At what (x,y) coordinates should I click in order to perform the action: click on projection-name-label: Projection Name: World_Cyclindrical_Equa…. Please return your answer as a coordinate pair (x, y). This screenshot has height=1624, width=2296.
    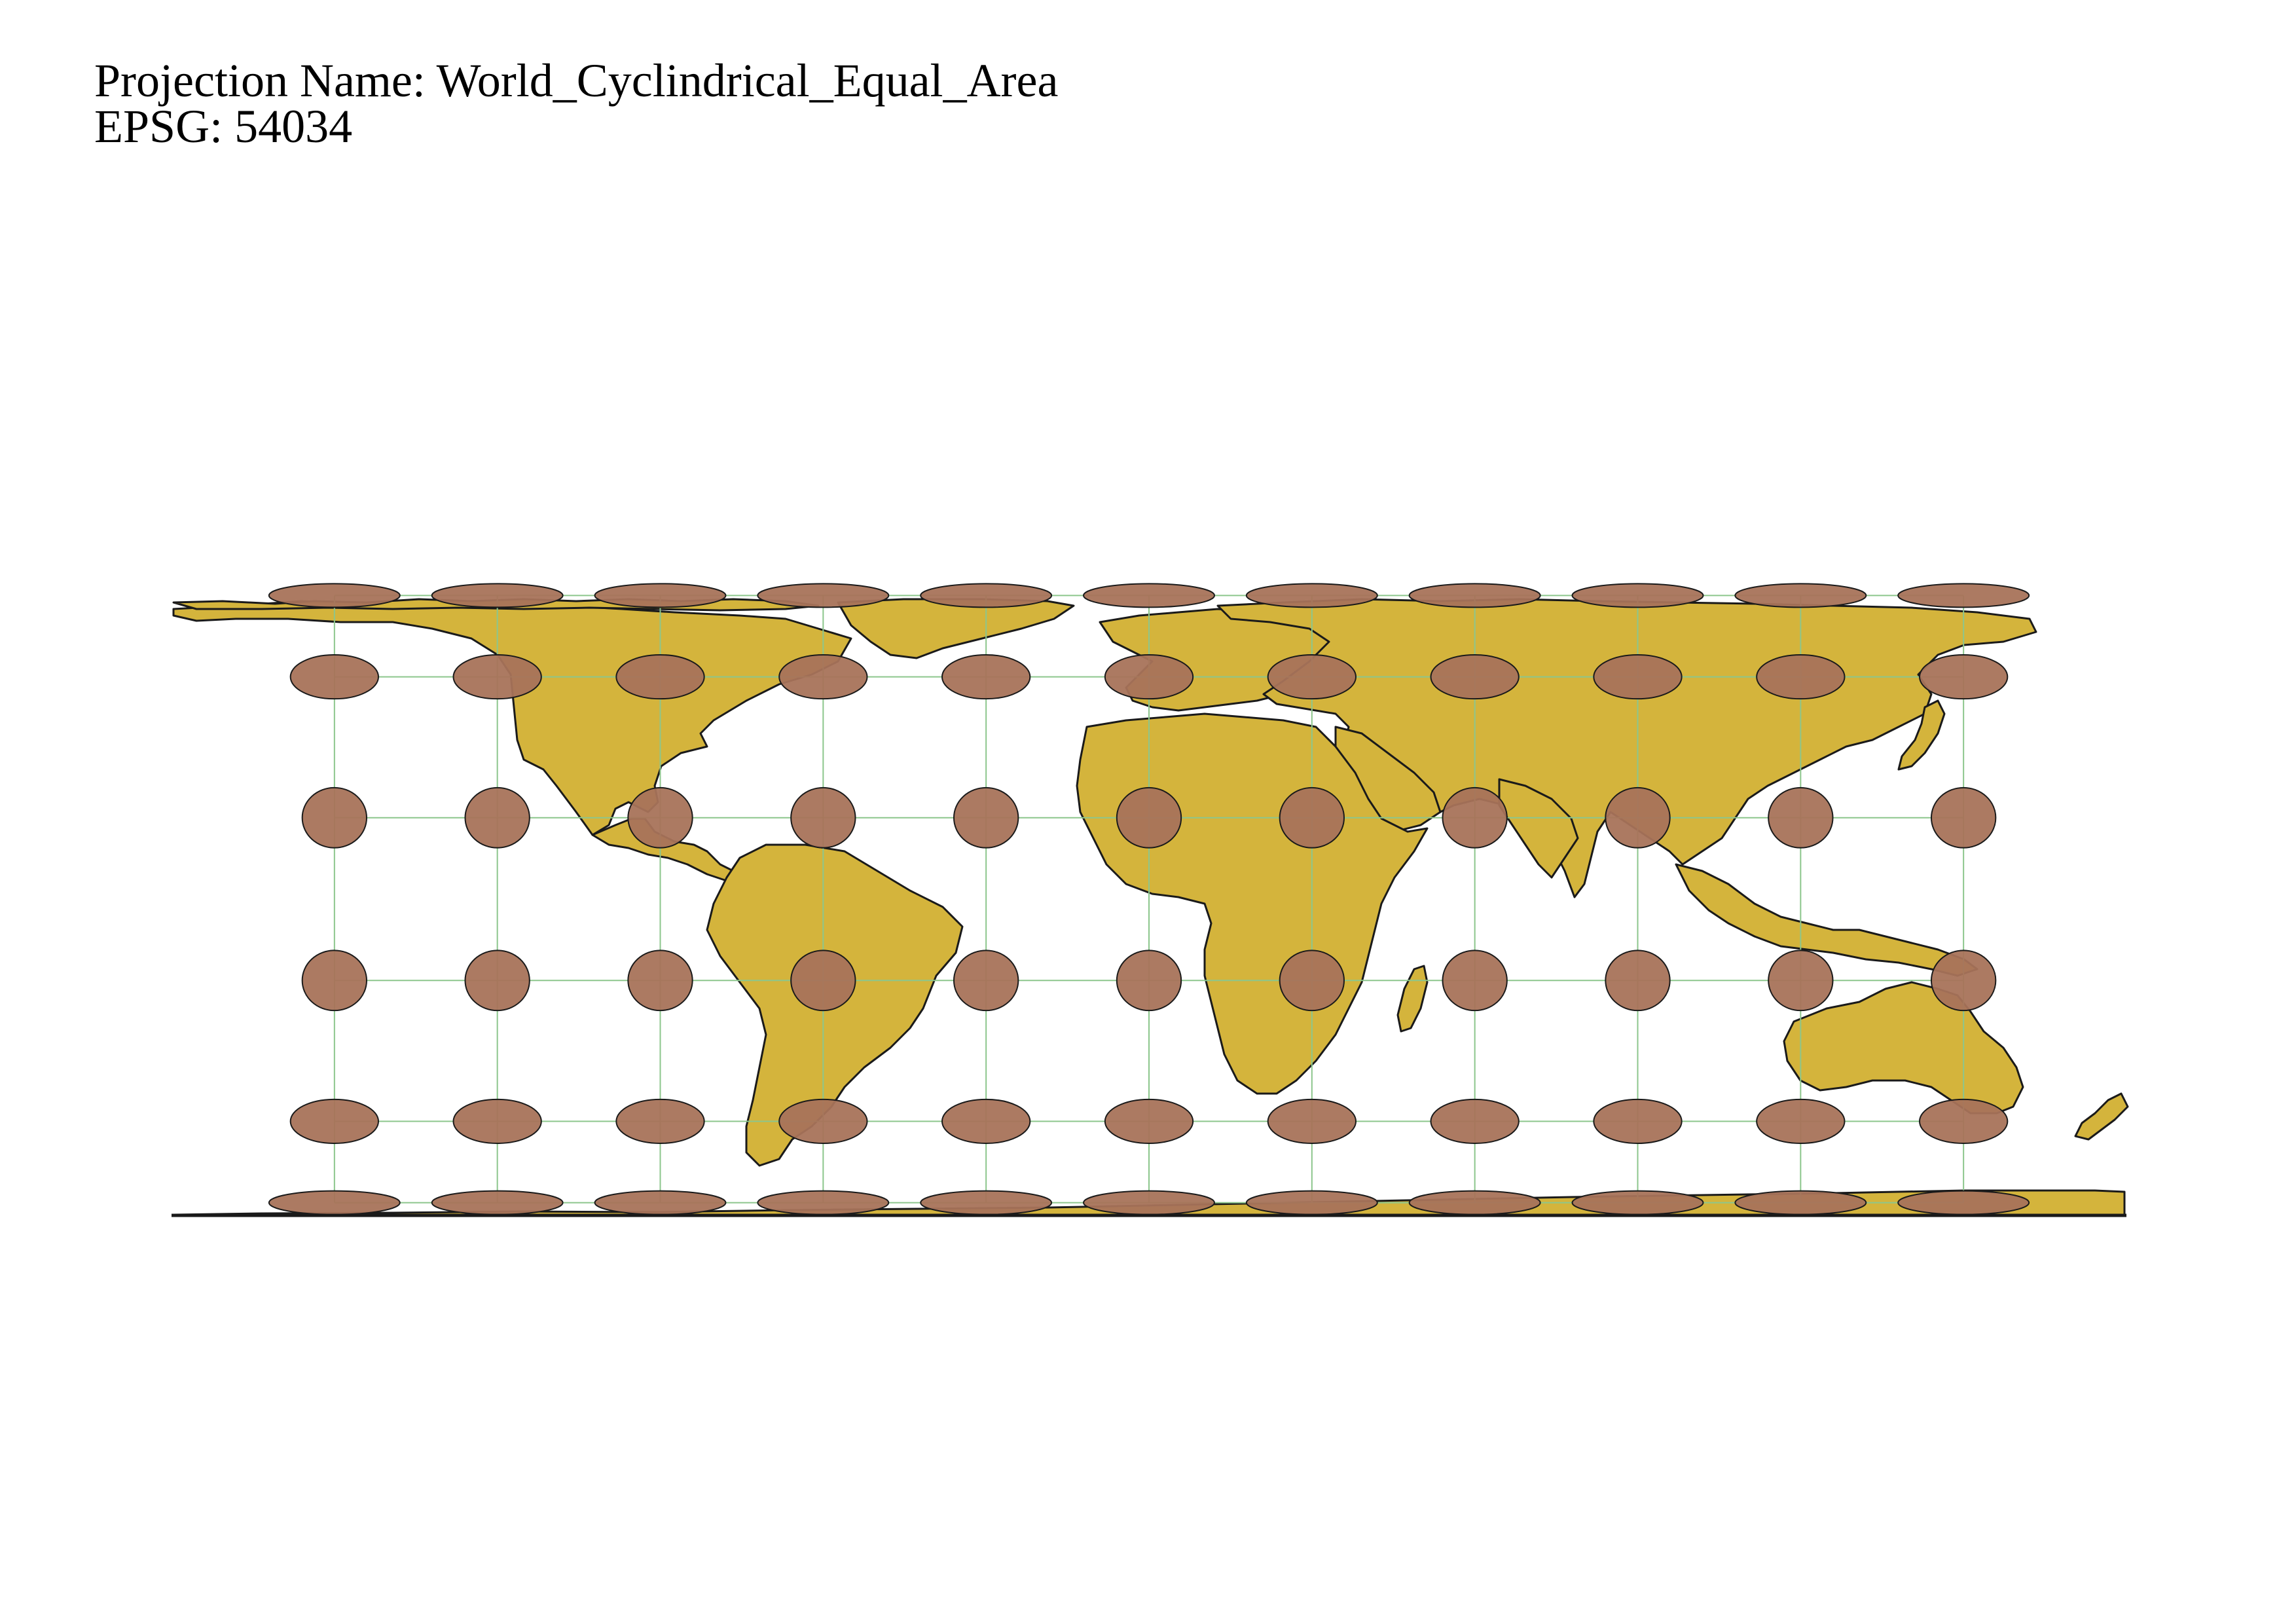
    Looking at the image, I should click on (576, 80).